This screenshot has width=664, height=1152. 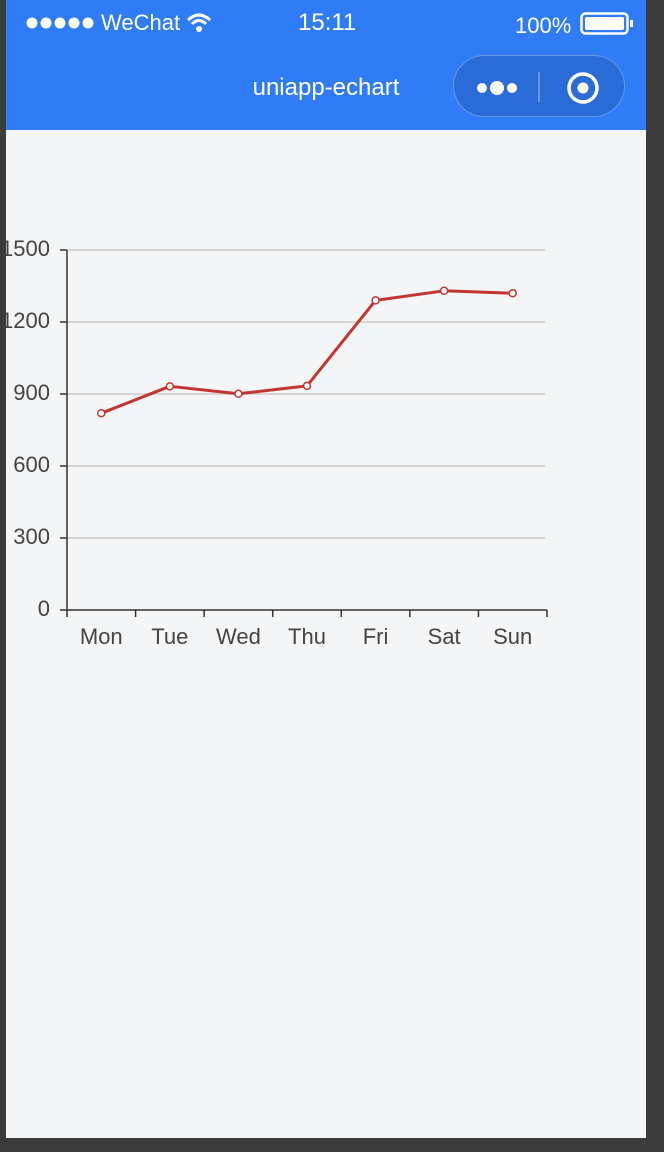 What do you see at coordinates (326, 65) in the screenshot?
I see `header: WeChat 15:11 100% uniapp-echart` at bounding box center [326, 65].